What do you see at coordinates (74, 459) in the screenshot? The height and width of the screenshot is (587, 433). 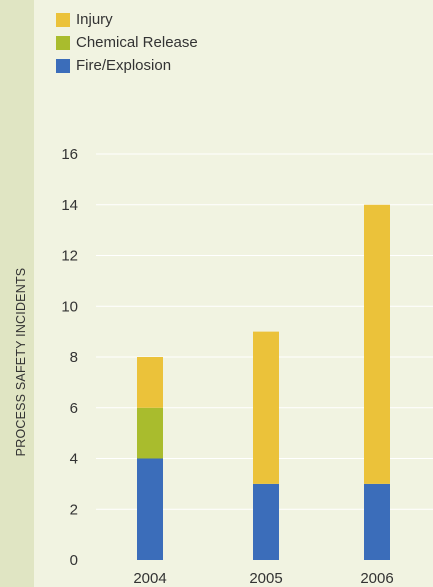 I see `y-tick-label: 4` at bounding box center [74, 459].